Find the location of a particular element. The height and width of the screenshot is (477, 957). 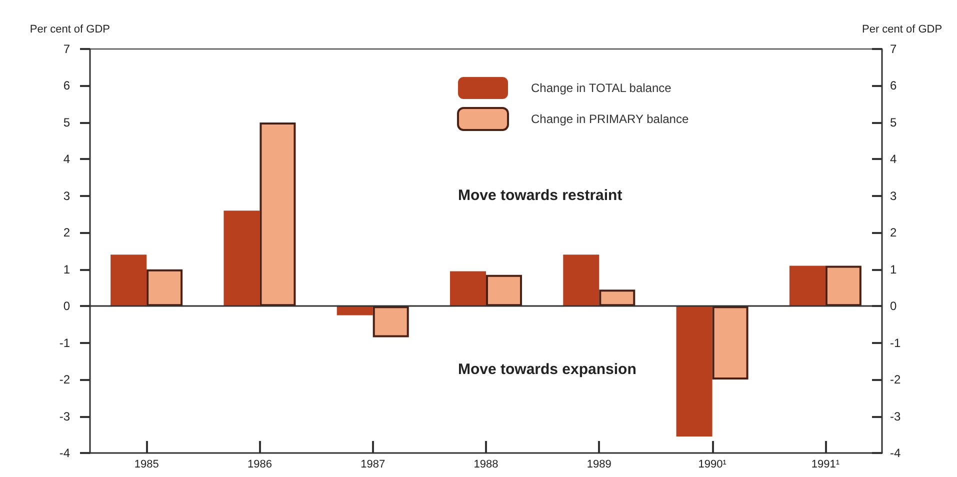

x-tick-label: 1990¹ is located at coordinates (712, 464).